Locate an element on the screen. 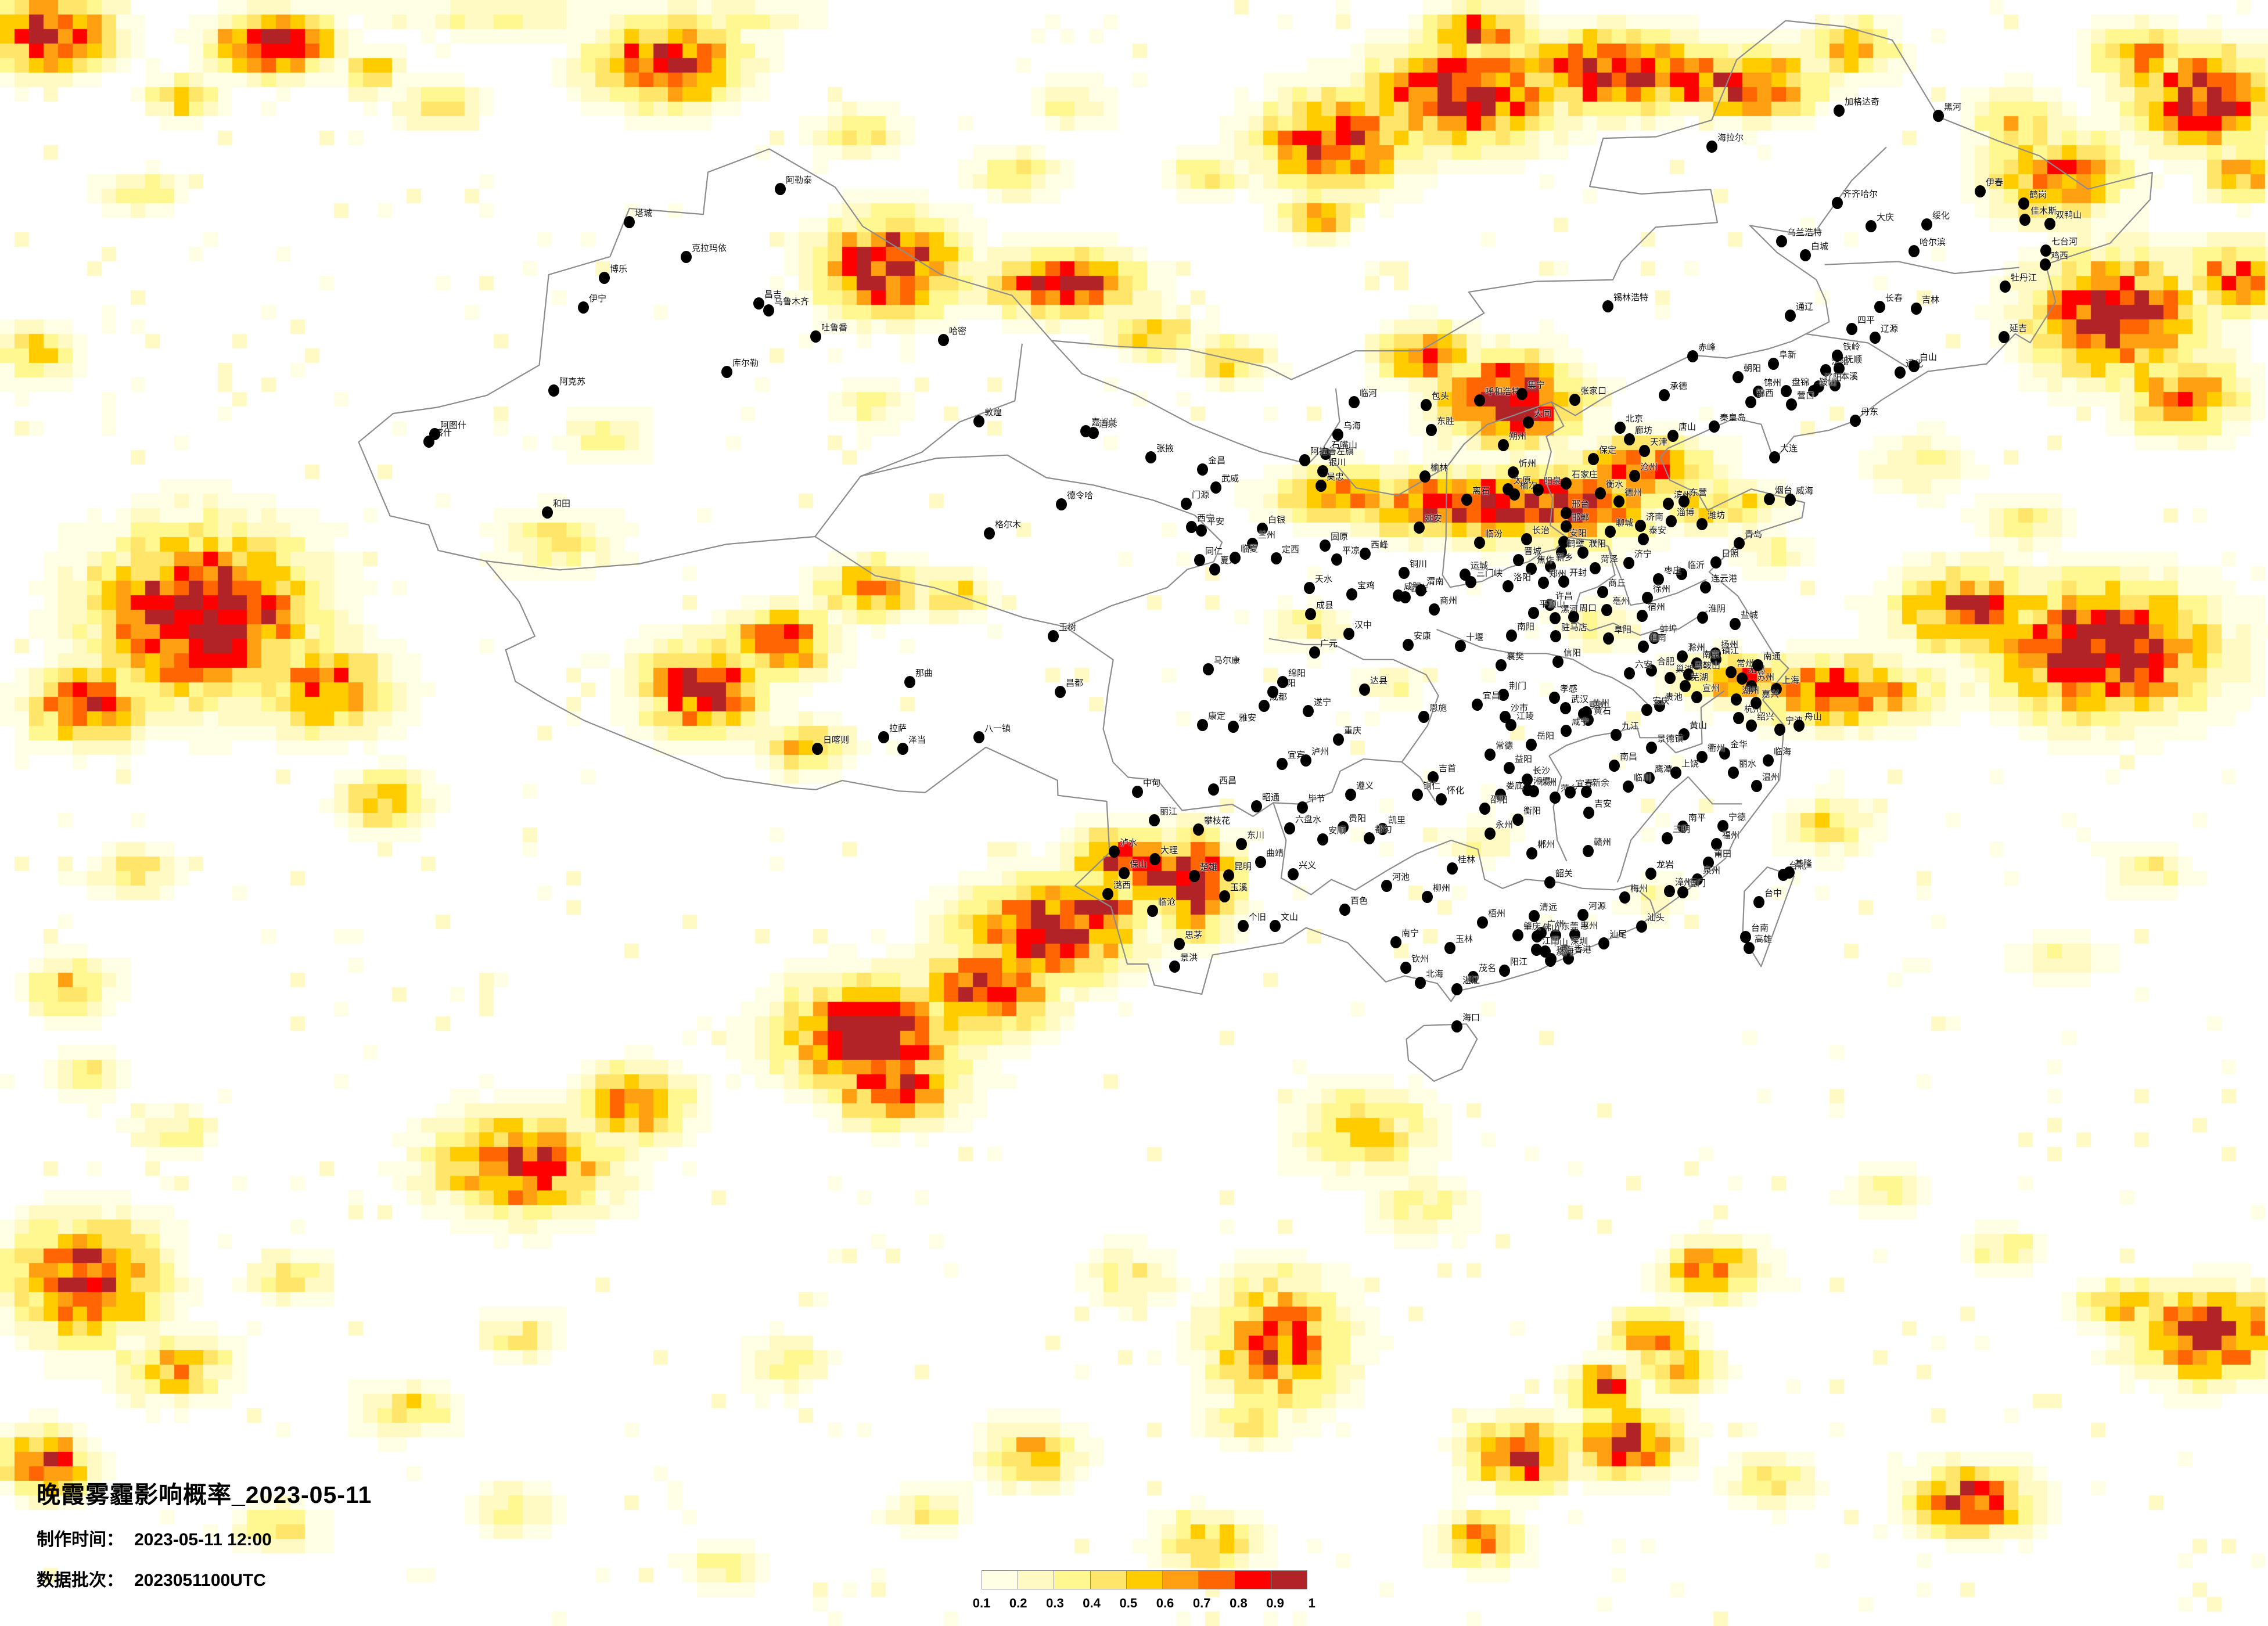 The image size is (2268, 1626). city-label: 大庆 is located at coordinates (1886, 218).